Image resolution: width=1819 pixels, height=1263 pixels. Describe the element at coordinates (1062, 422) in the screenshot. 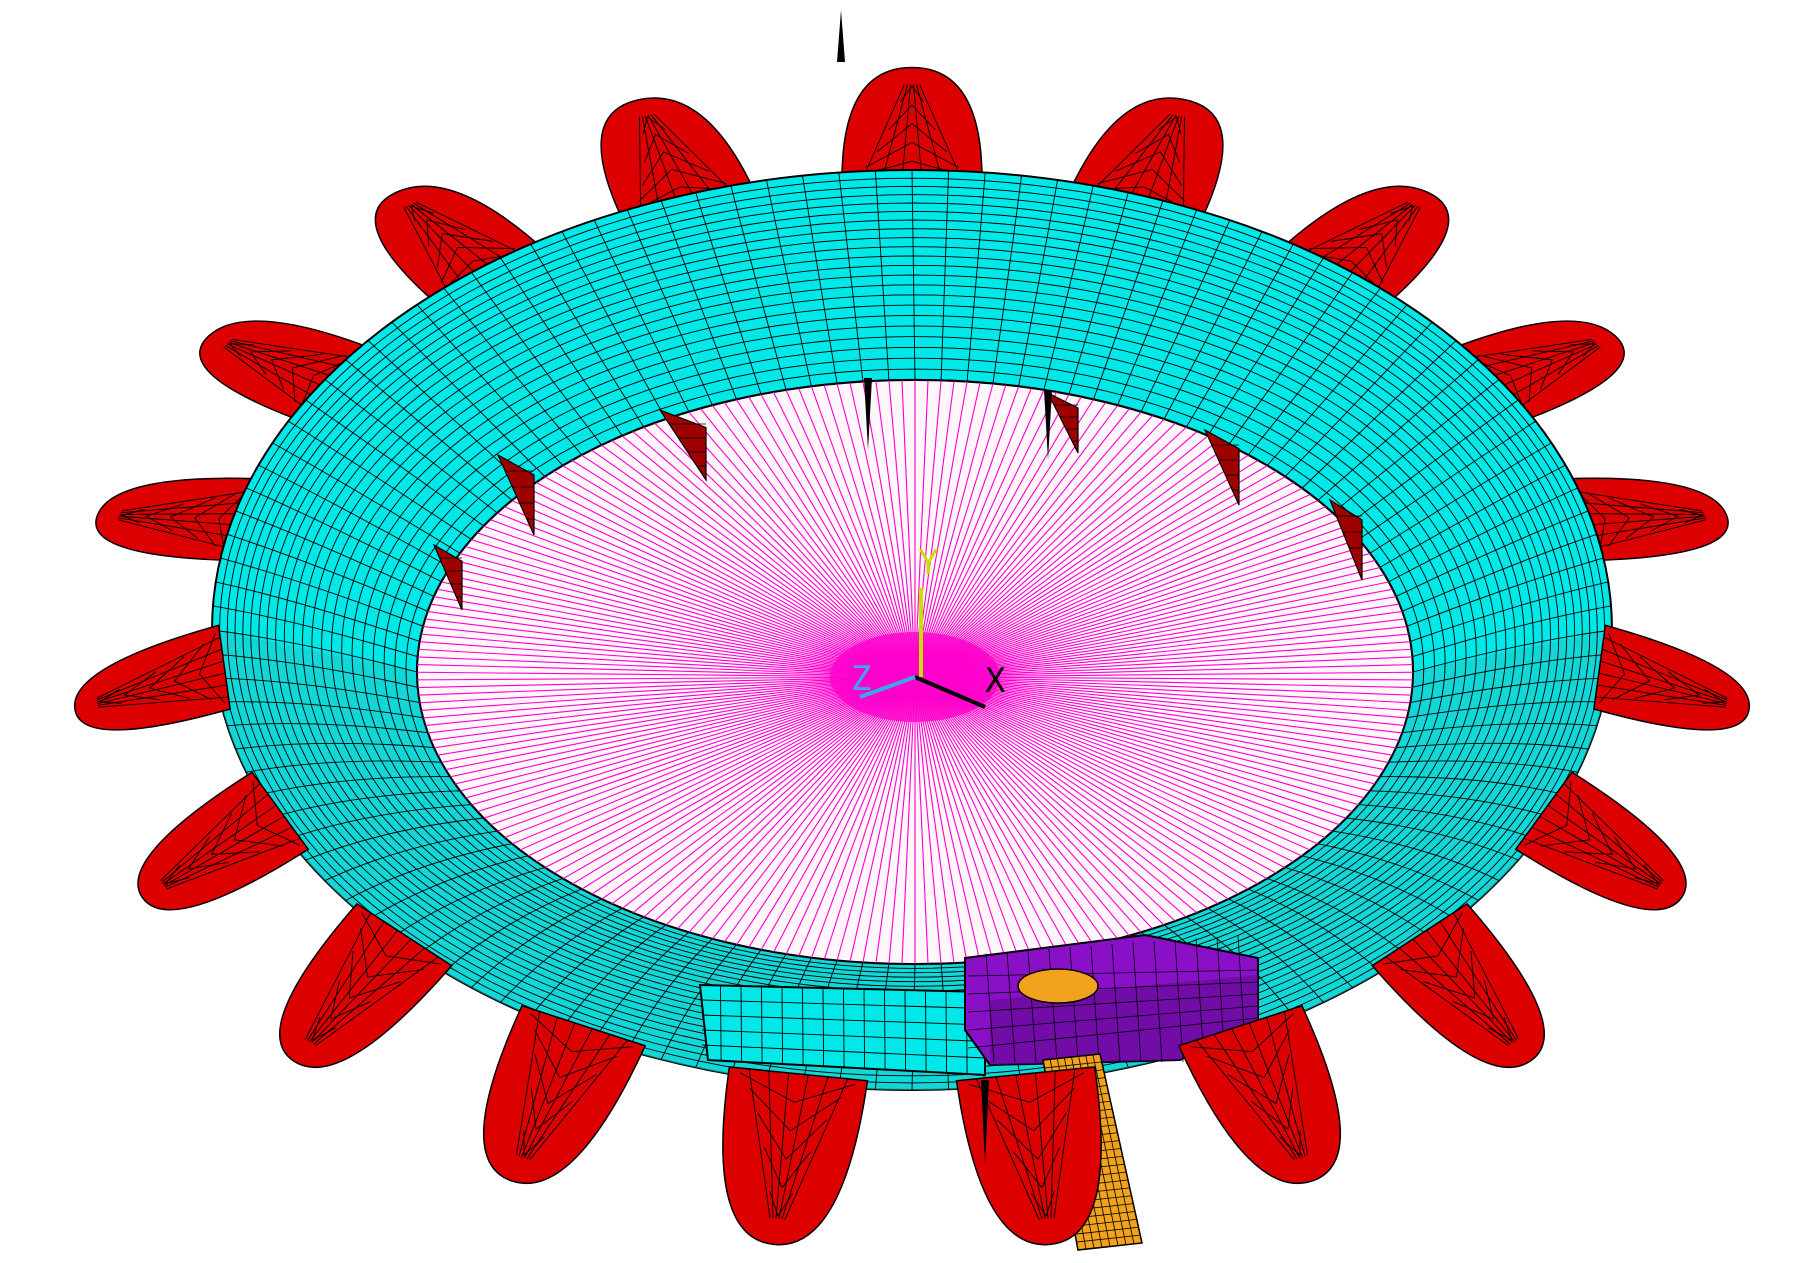

I see `inner-fin-surface` at that location.